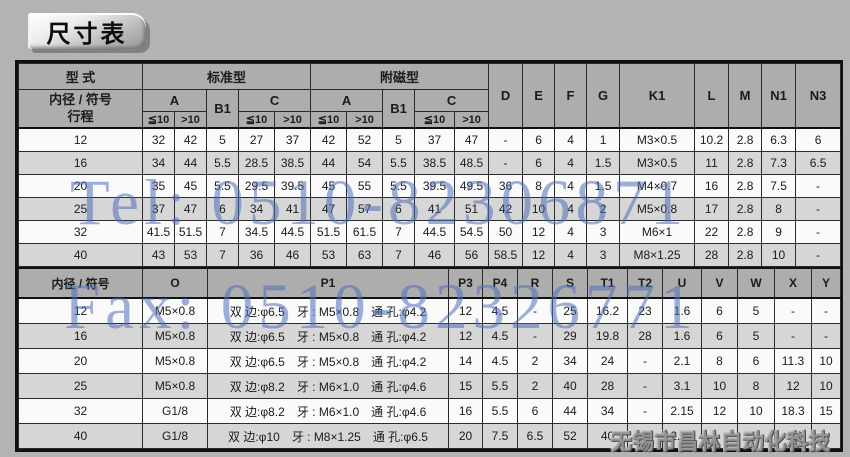 Image resolution: width=850 pixels, height=457 pixels. What do you see at coordinates (465, 283) in the screenshot?
I see `col-p3-cell: P3` at bounding box center [465, 283].